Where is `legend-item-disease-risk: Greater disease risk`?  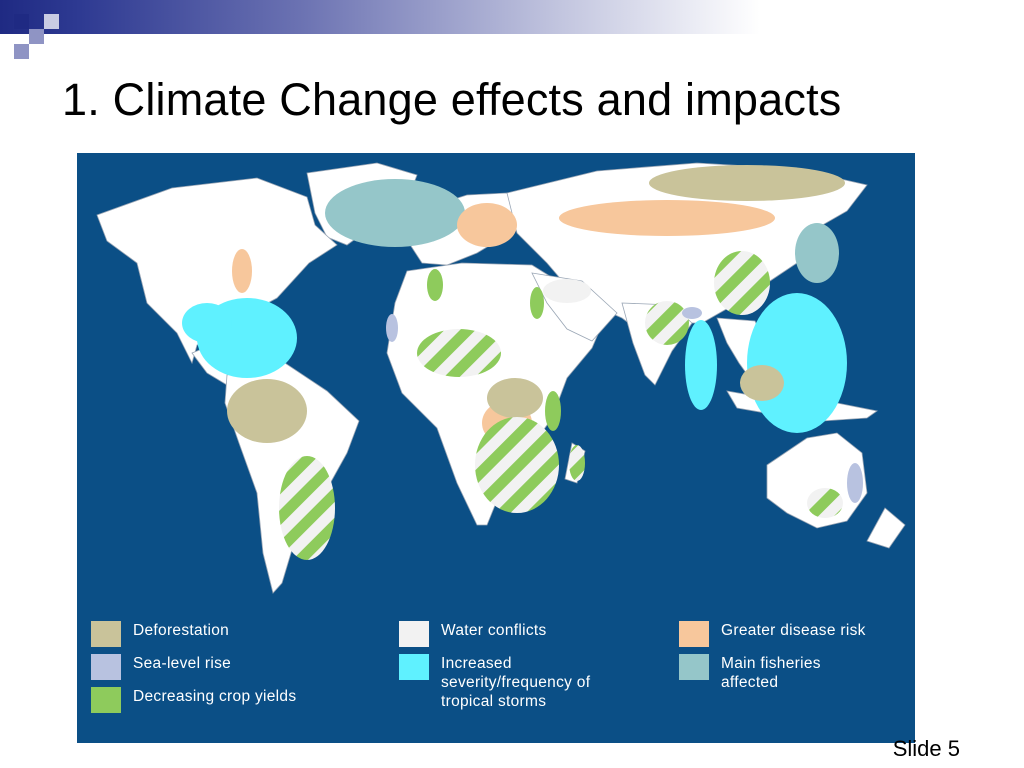 legend-item-disease-risk: Greater disease risk is located at coordinates (772, 634).